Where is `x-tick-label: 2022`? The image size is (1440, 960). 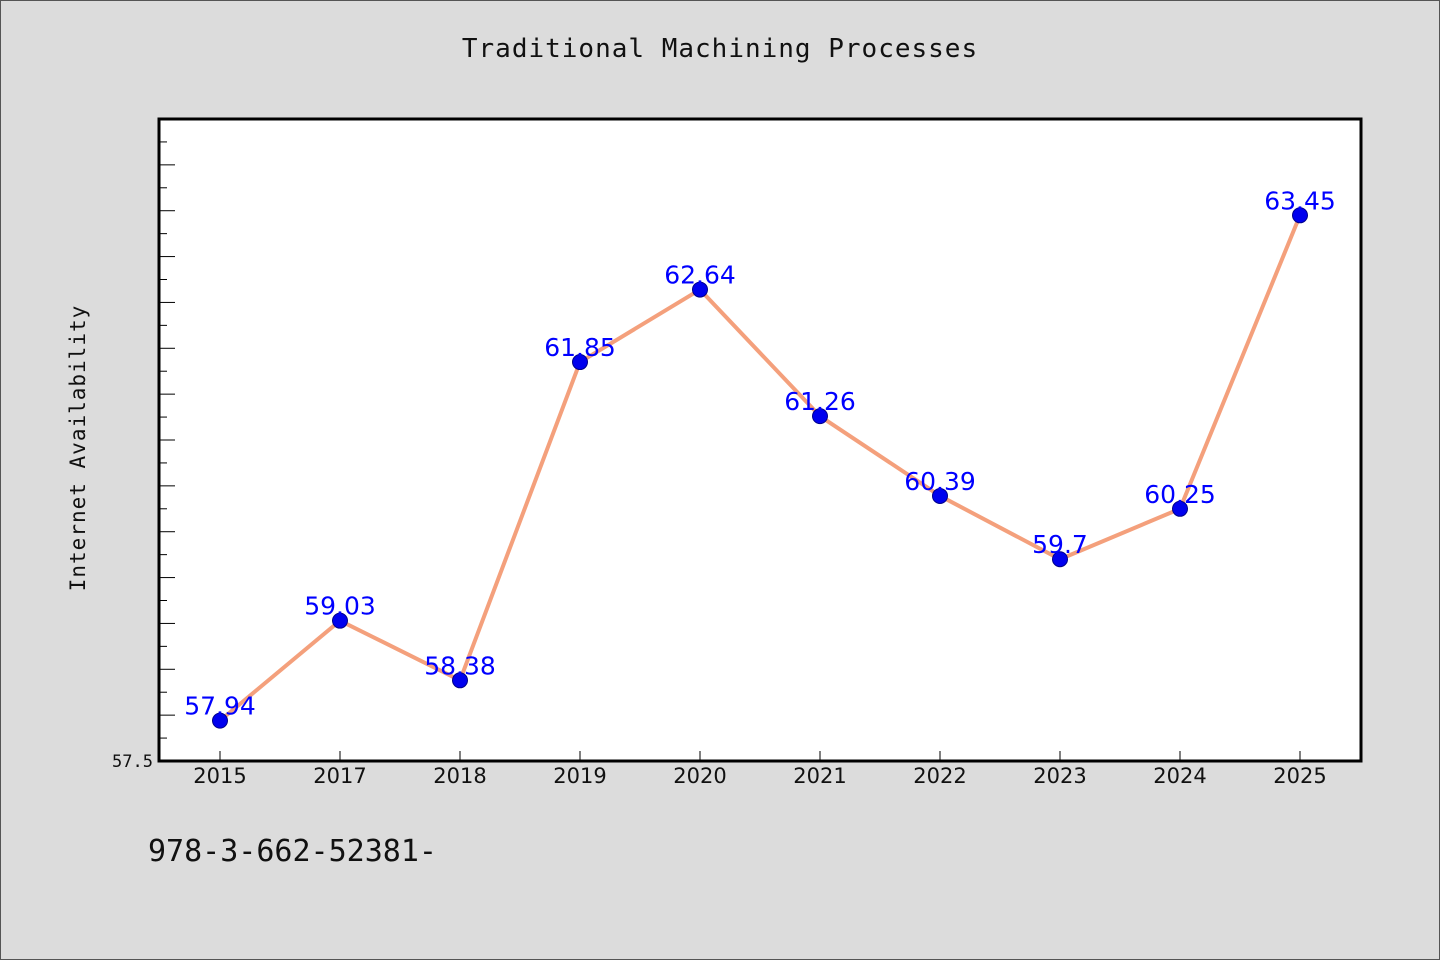 x-tick-label: 2022 is located at coordinates (939, 776).